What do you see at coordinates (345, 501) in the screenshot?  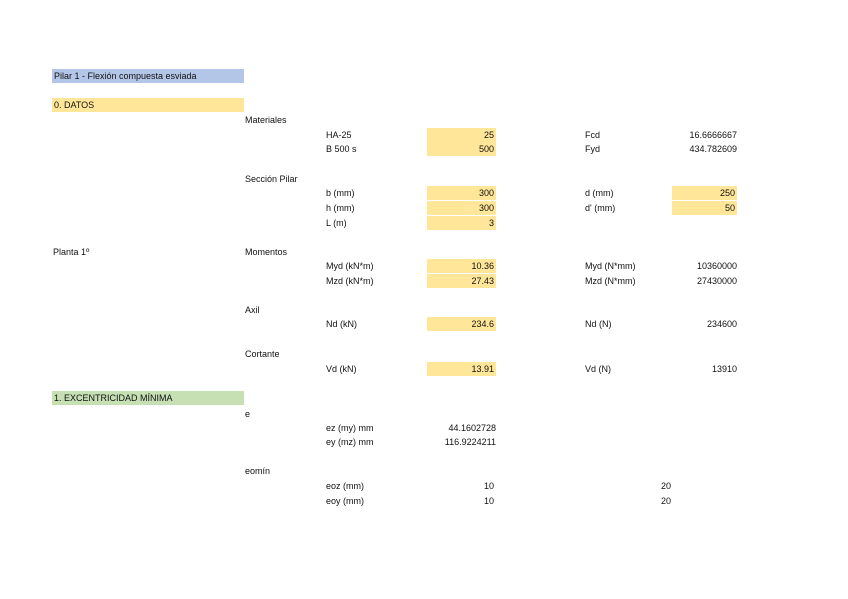 I see `eoy-label: eoy (mm)` at bounding box center [345, 501].